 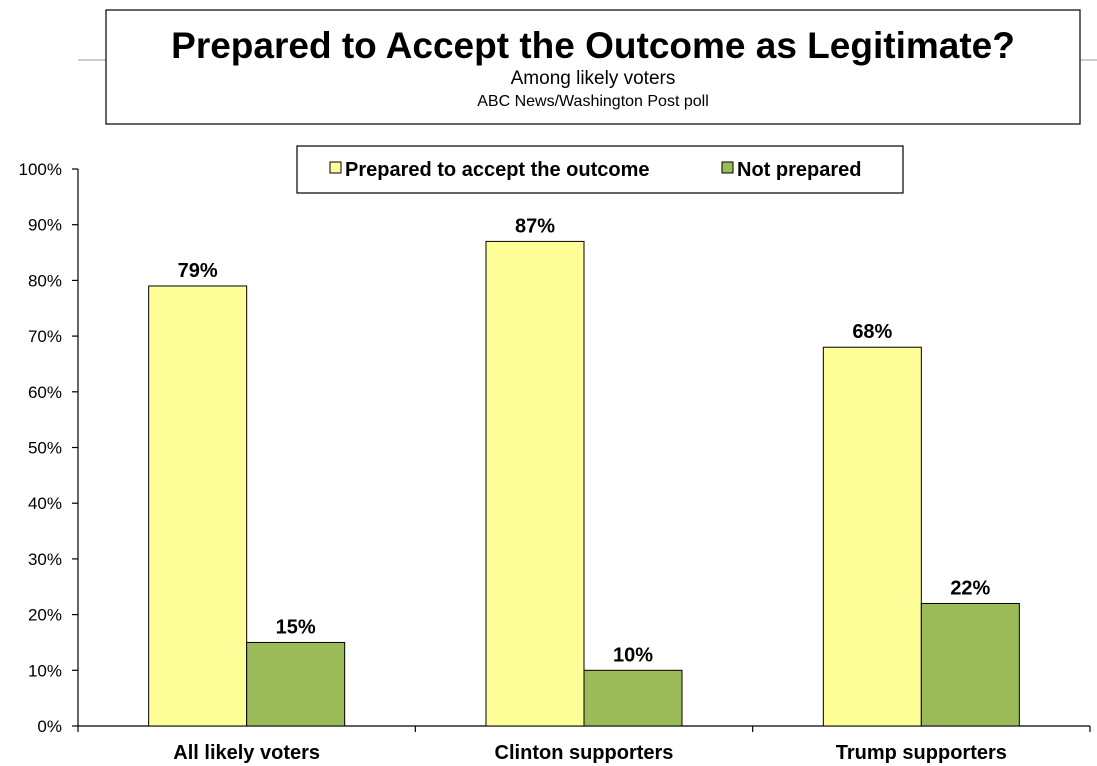 What do you see at coordinates (296, 627) in the screenshot?
I see `data-label: 15%` at bounding box center [296, 627].